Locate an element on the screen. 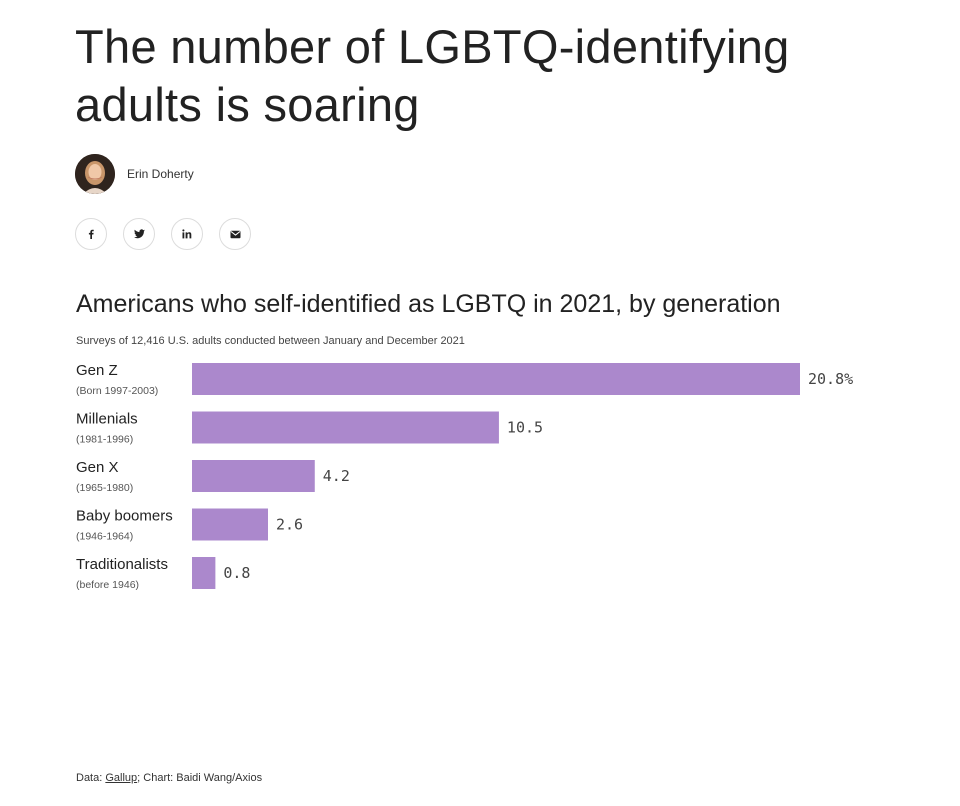 The image size is (960, 806). email-share-button is located at coordinates (235, 234).